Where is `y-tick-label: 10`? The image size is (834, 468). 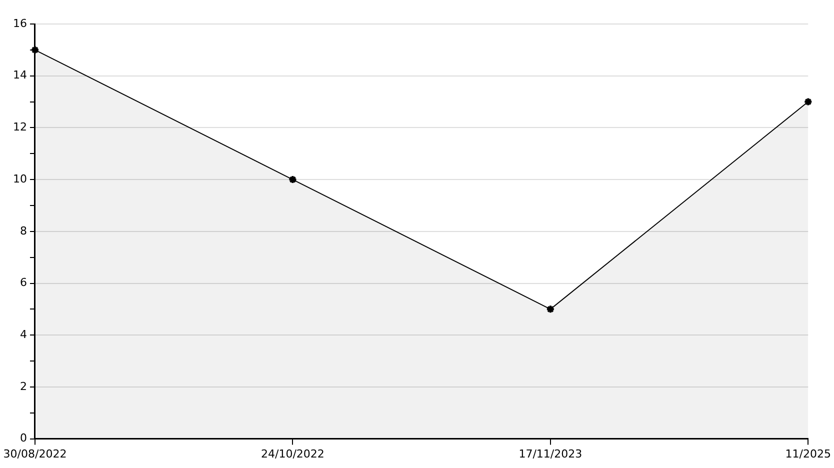 y-tick-label: 10 is located at coordinates (19, 179).